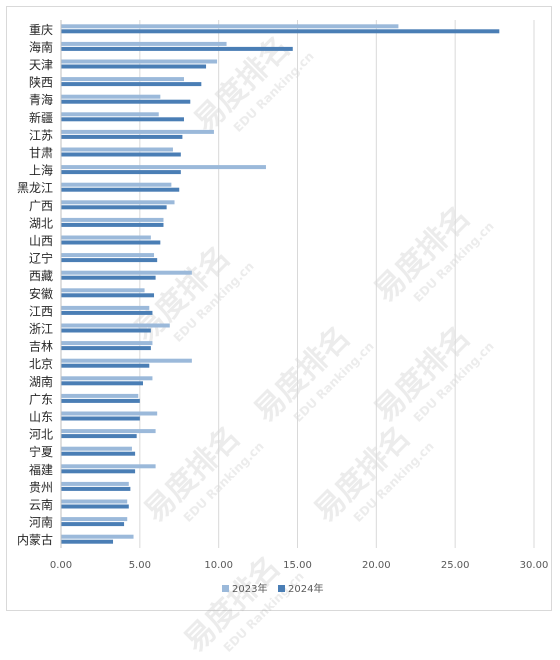 The image size is (560, 660). What do you see at coordinates (249, 588) in the screenshot?
I see `legend-label: 2023年` at bounding box center [249, 588].